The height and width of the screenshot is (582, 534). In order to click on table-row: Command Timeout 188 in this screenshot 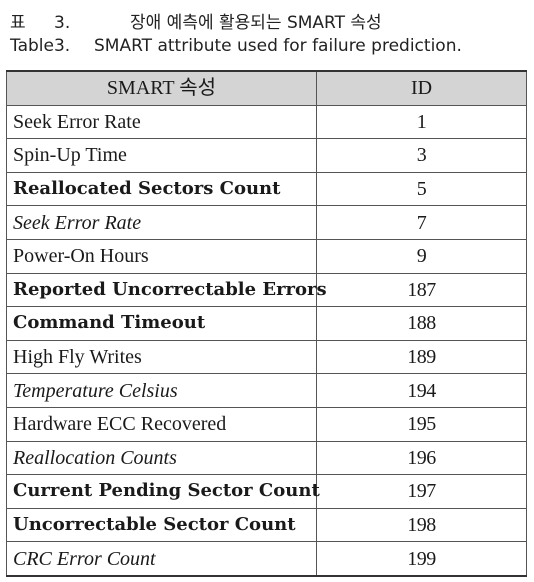, I will do `click(266, 323)`.